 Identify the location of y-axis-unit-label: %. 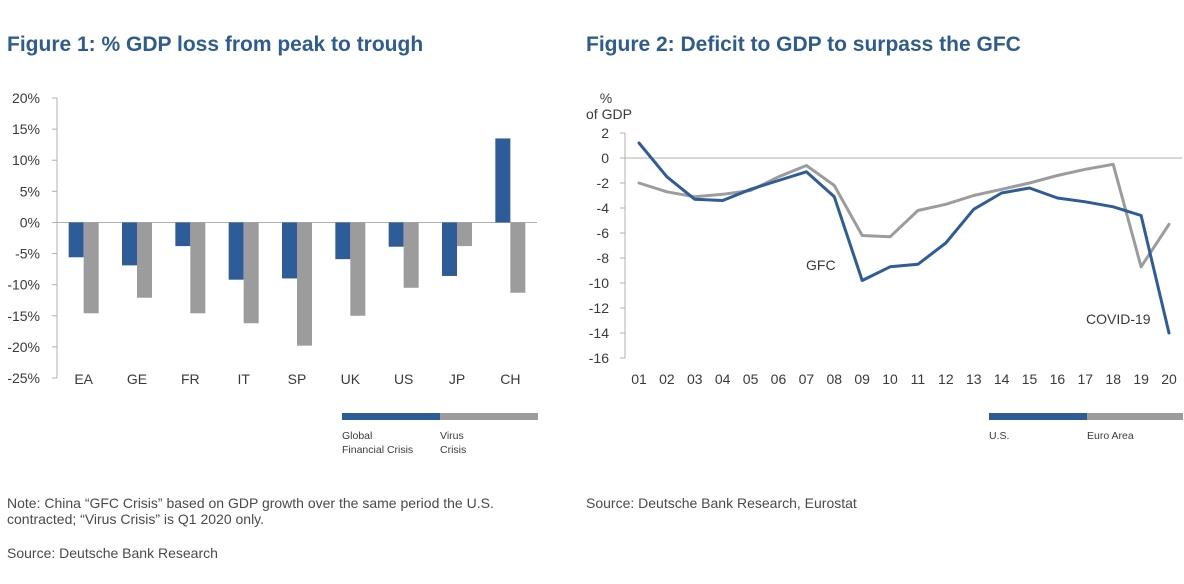
(606, 98).